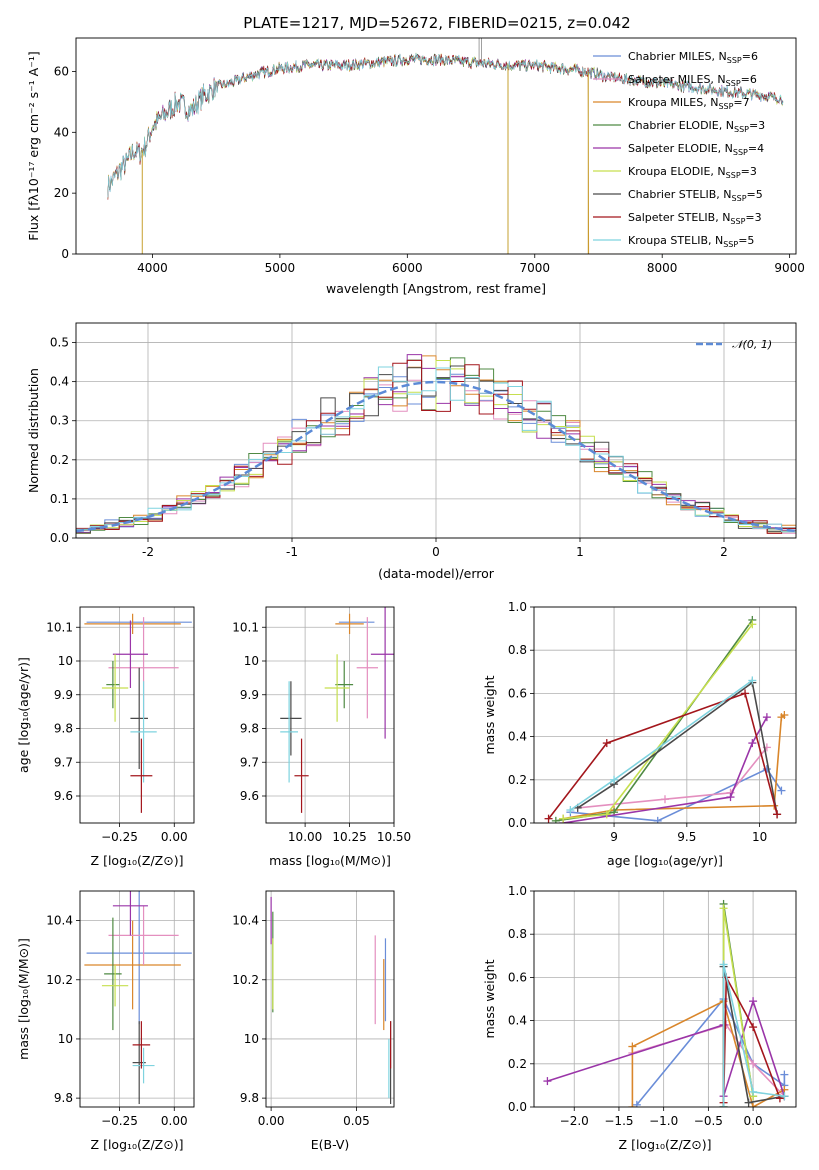  Describe the element at coordinates (517, 650) in the screenshot. I see `y-tick-label: 0.8` at that location.